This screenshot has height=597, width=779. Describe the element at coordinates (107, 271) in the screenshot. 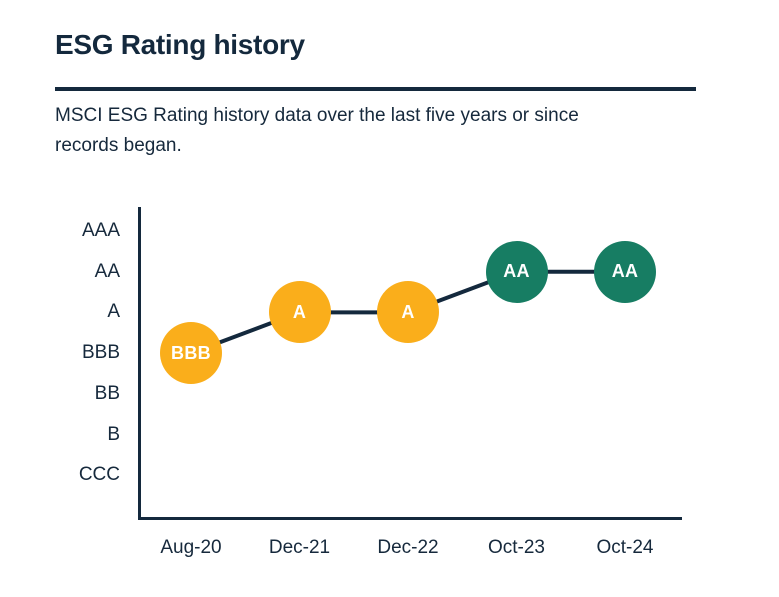

I see `y-axis-label-AA: AA` at that location.